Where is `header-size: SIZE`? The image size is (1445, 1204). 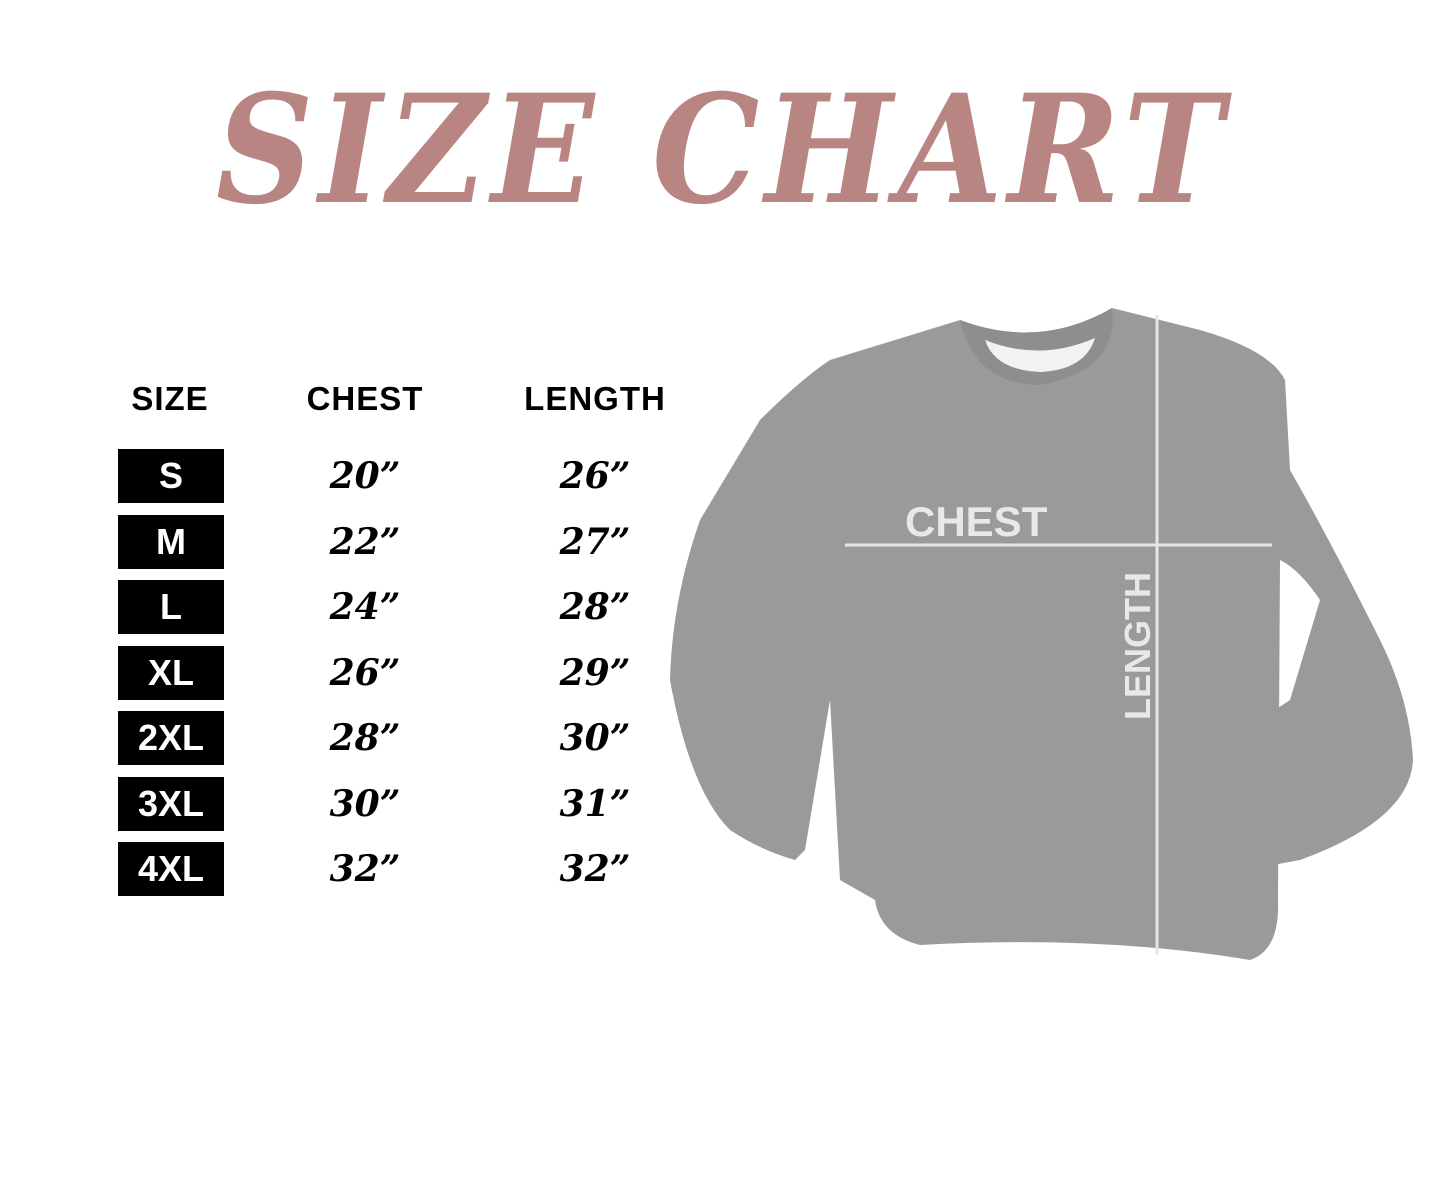
header-size: SIZE is located at coordinates (170, 398).